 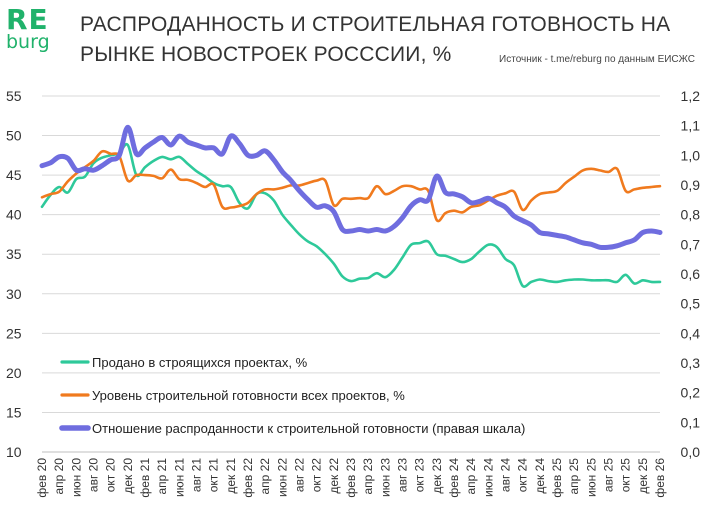 What do you see at coordinates (691, 244) in the screenshot?
I see `y-right-tick-label: 0,7` at bounding box center [691, 244].